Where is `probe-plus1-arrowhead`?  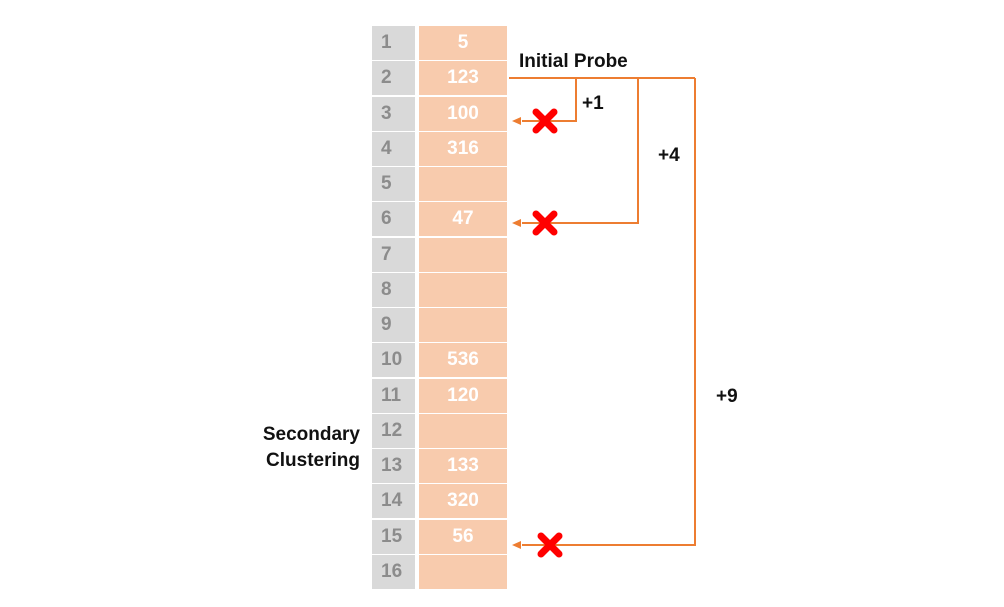
probe-plus1-arrowhead is located at coordinates (516, 121).